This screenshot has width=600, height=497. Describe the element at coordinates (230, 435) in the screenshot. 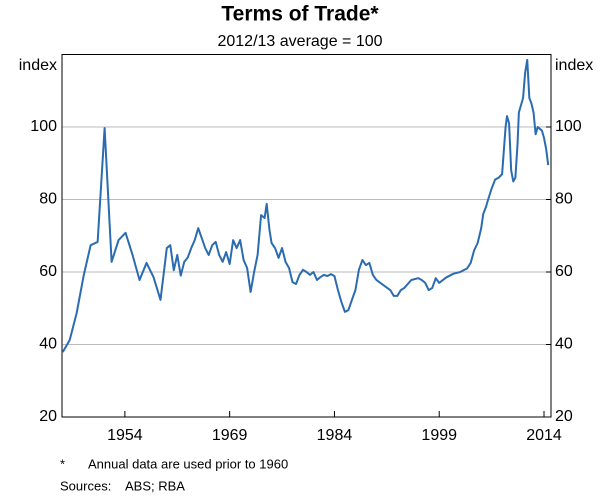

I see `x-tick-label: 1969` at that location.